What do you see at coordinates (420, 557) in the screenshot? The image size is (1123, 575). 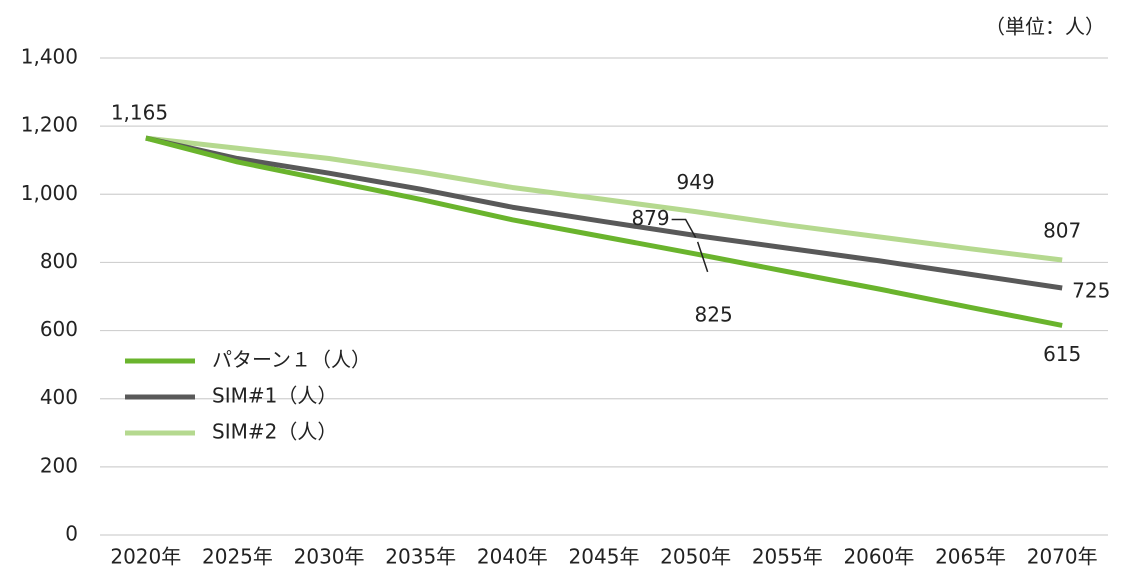 I see `x-tick-label: 2035年` at bounding box center [420, 557].